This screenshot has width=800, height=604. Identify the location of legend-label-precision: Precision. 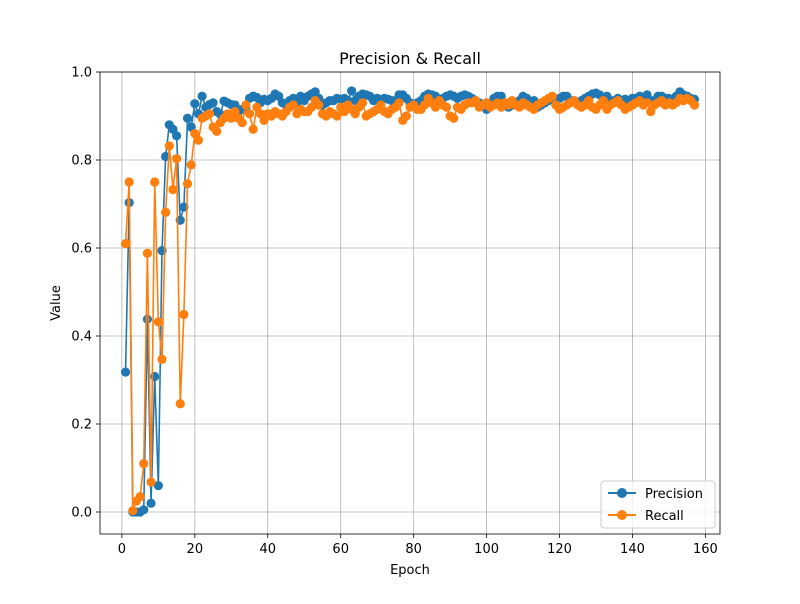
(674, 494).